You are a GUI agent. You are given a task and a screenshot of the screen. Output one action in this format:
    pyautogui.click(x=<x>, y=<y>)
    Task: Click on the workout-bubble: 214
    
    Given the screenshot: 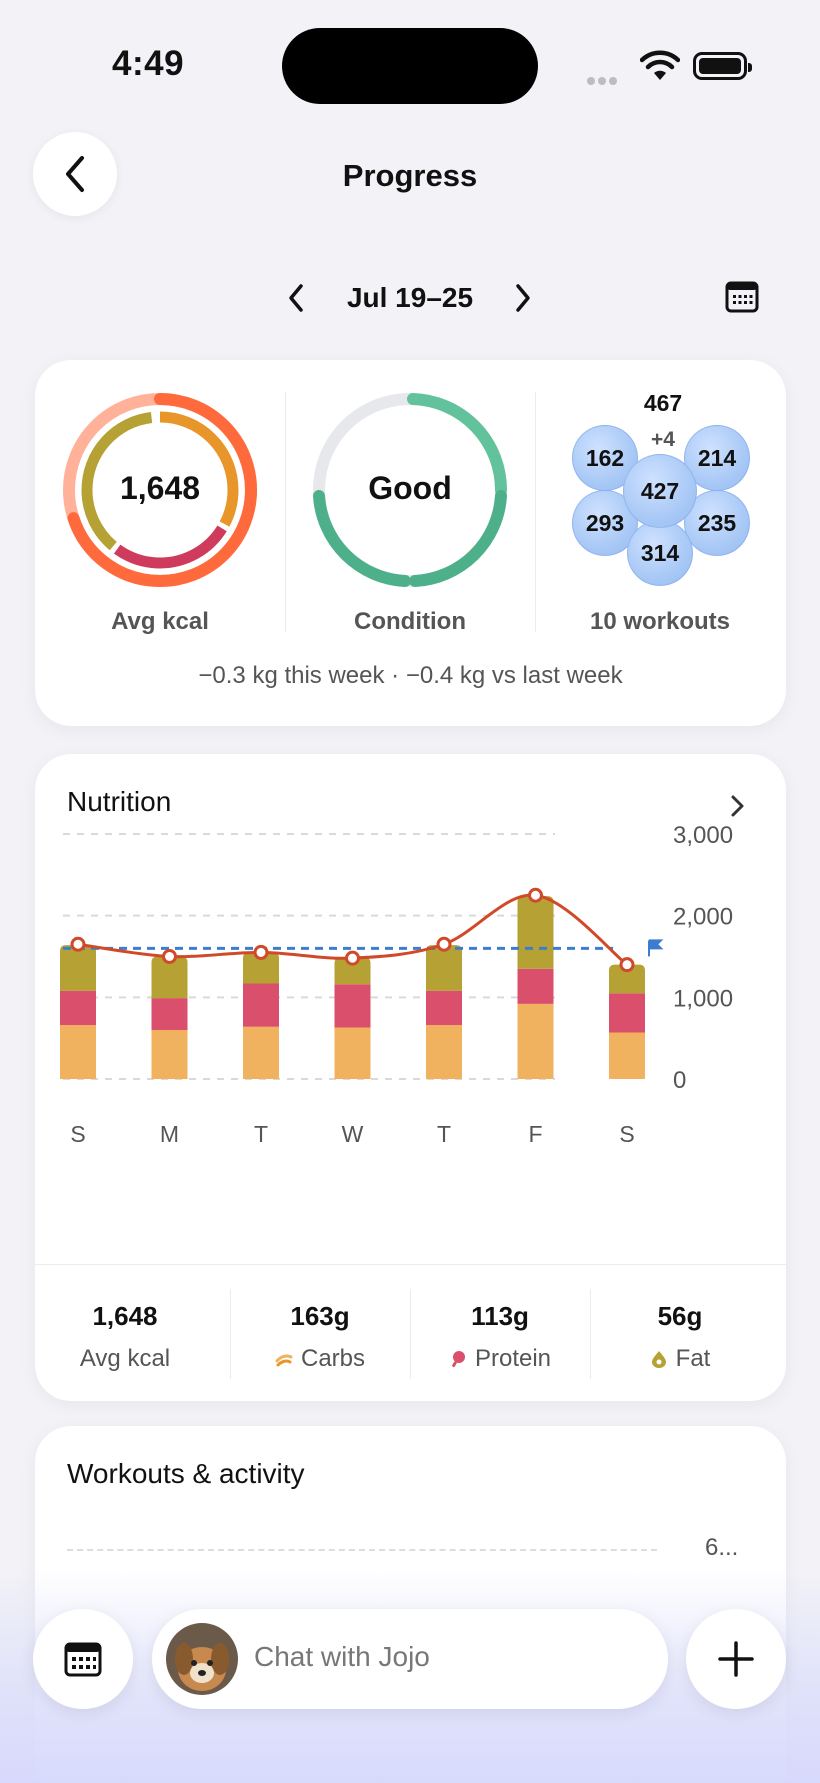 What is the action you would take?
    pyautogui.click(x=717, y=458)
    